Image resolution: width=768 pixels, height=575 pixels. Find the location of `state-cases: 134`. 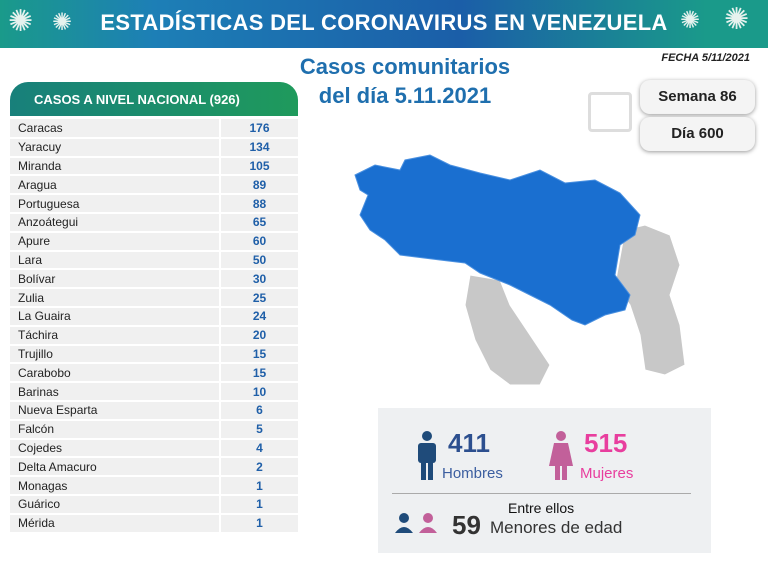

state-cases: 134 is located at coordinates (258, 147).